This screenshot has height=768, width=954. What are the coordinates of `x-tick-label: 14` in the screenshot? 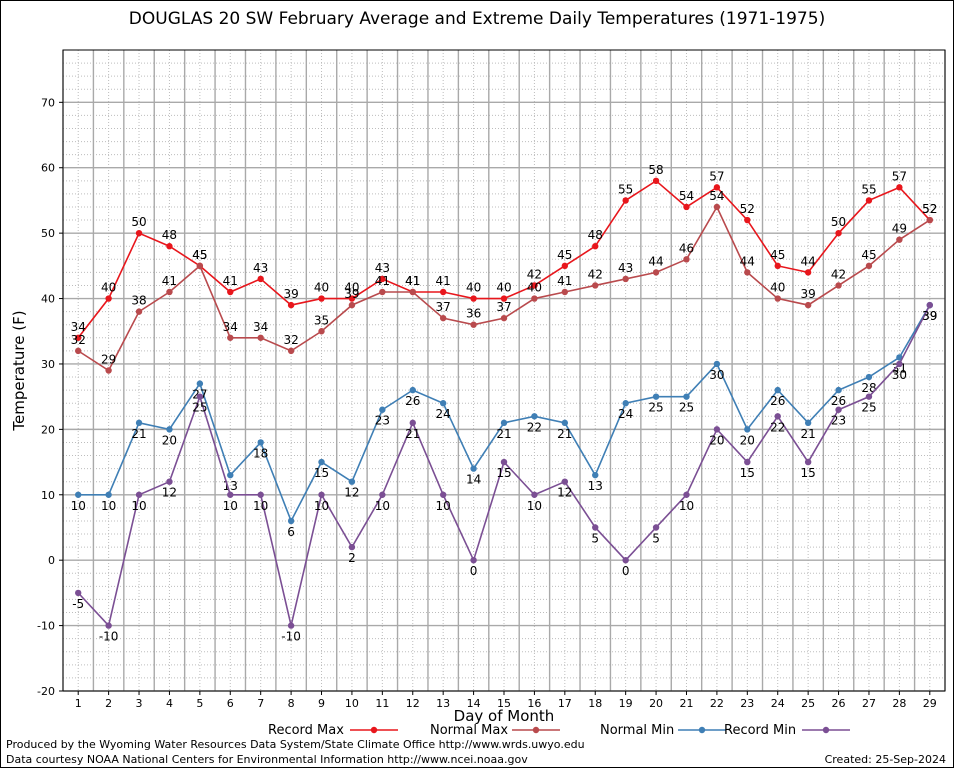 It's located at (474, 703).